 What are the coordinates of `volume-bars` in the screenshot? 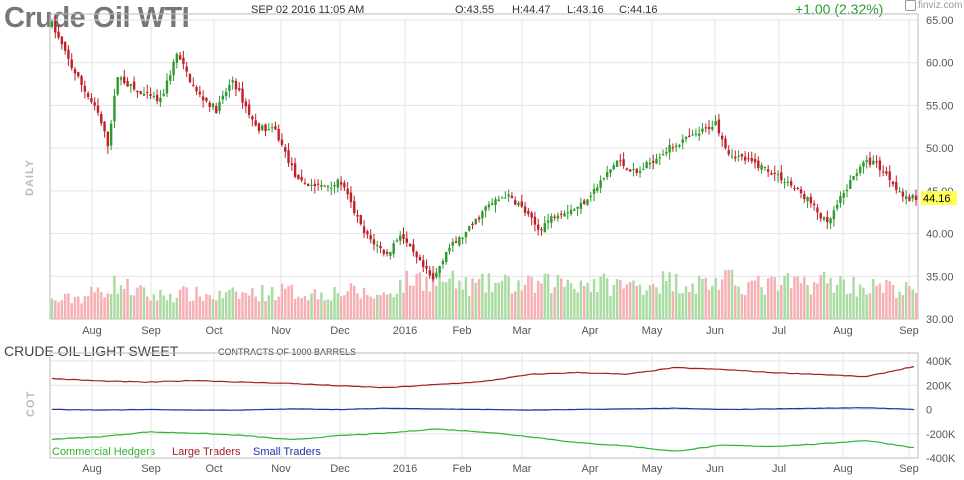 It's located at (484, 294).